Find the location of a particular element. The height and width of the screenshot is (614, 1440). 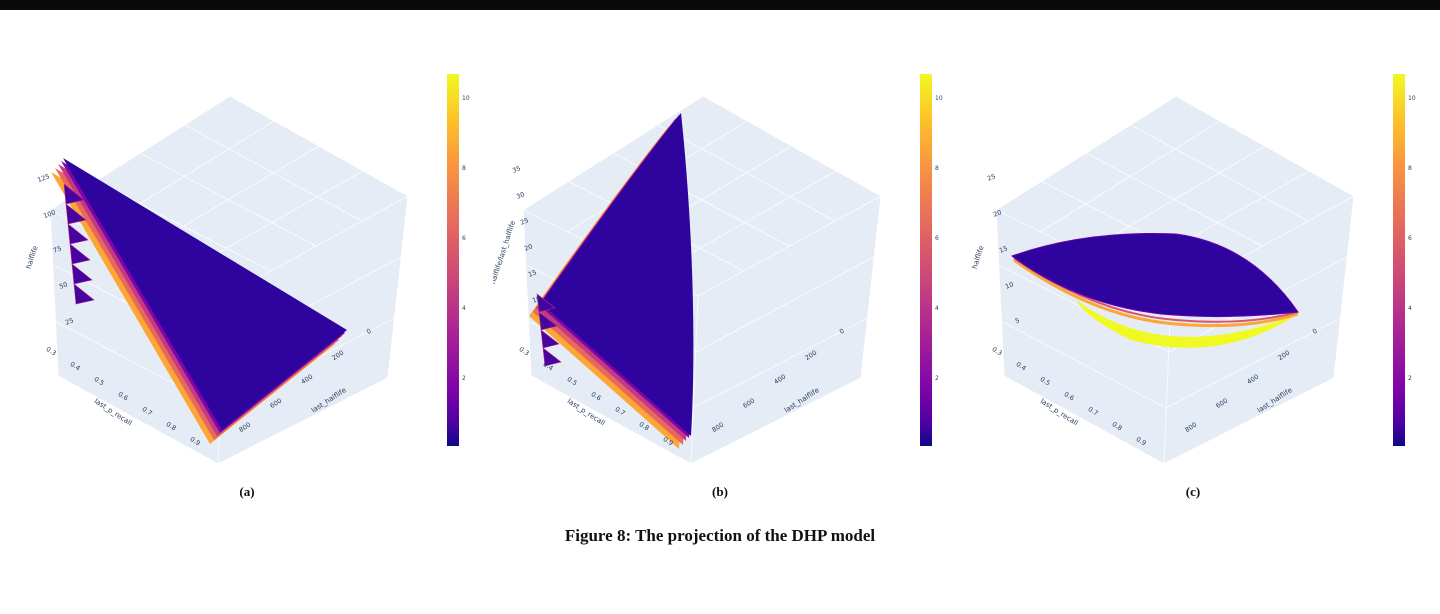

subfigure-label-a: (a) is located at coordinates (247, 491).